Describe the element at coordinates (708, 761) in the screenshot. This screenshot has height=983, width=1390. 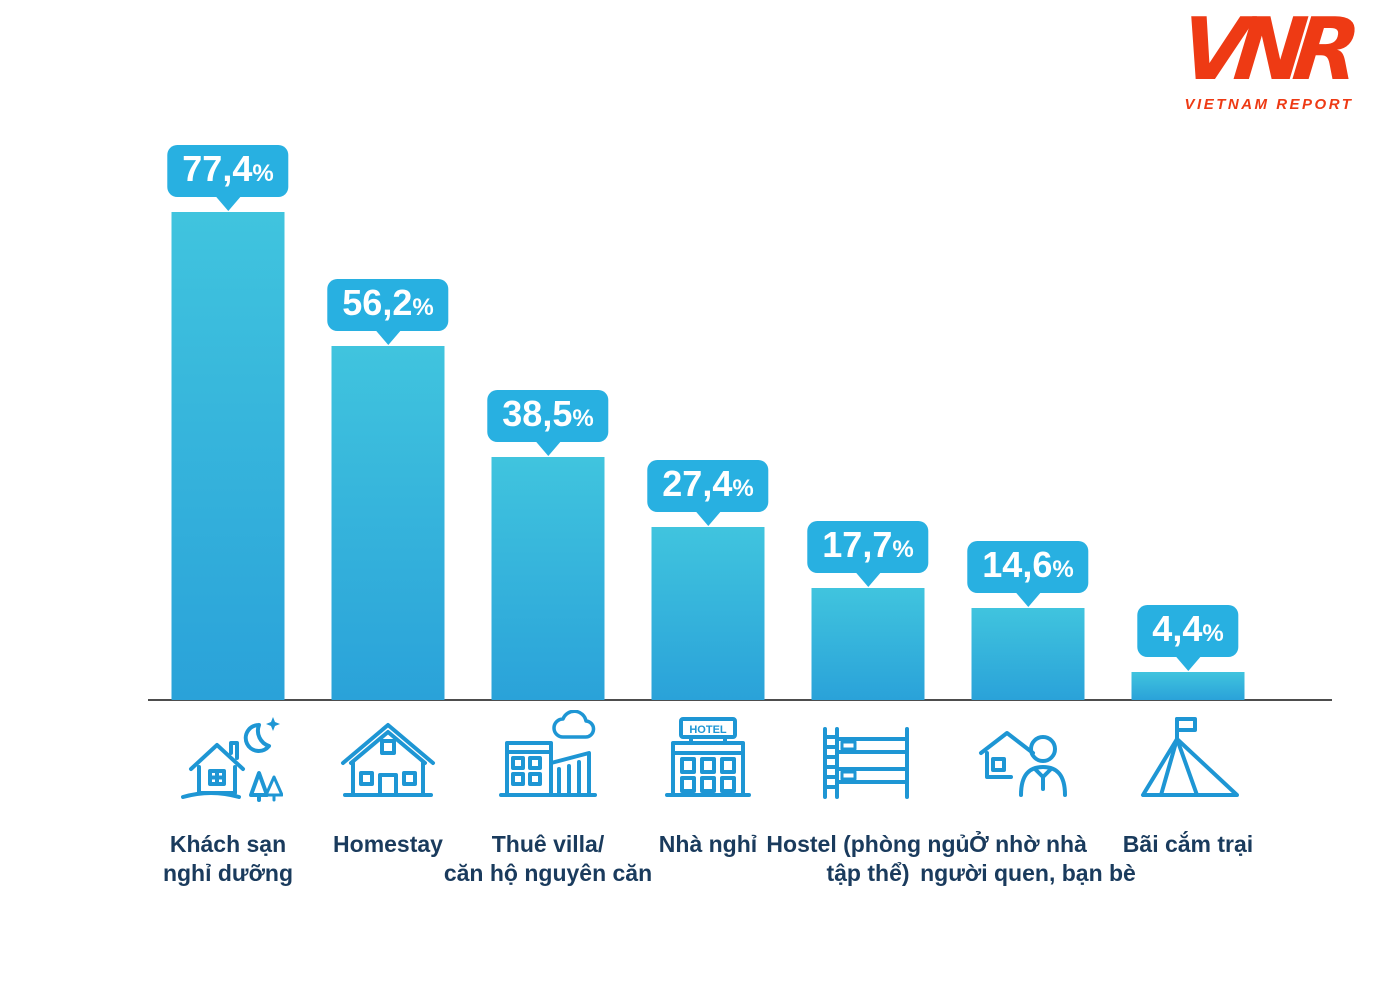
I see `hotel-icon: HOTEL` at that location.